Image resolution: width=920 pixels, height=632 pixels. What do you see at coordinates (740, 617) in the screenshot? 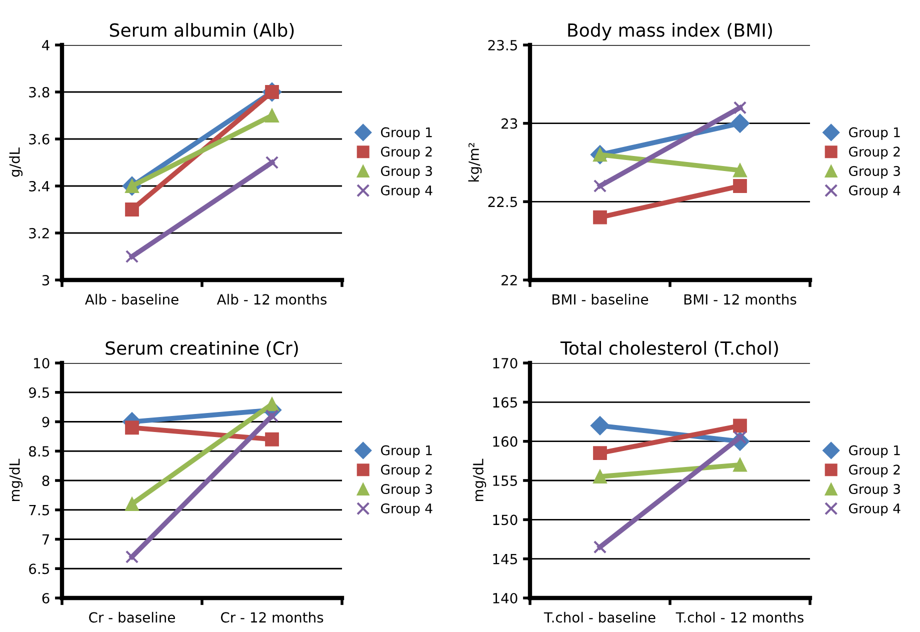
I see `x-tick-label: T.chol - 12 months` at bounding box center [740, 617].